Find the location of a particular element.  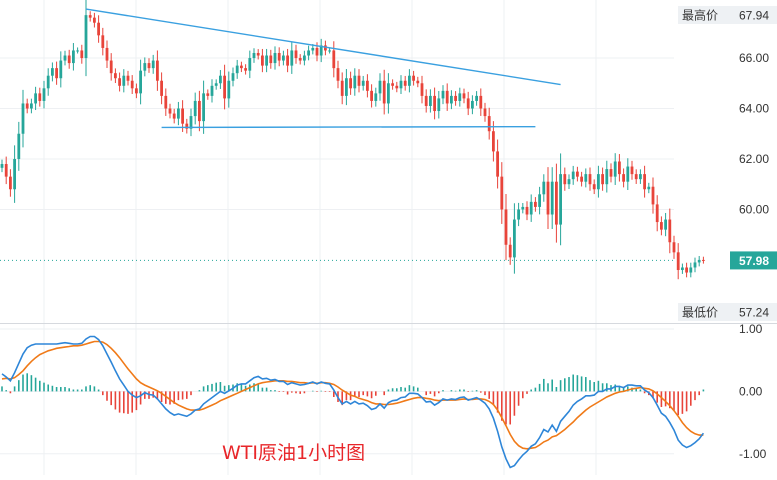

low-marker-label: 最低价 is located at coordinates (700, 313).